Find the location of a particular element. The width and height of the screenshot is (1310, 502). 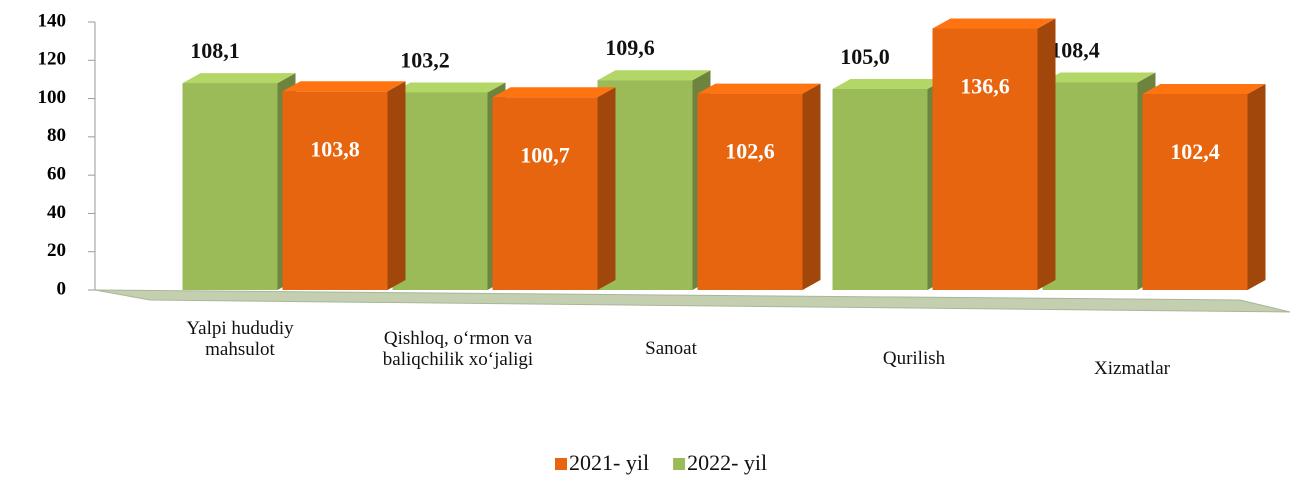

x-tick-label: Xizmatlar is located at coordinates (1132, 368).